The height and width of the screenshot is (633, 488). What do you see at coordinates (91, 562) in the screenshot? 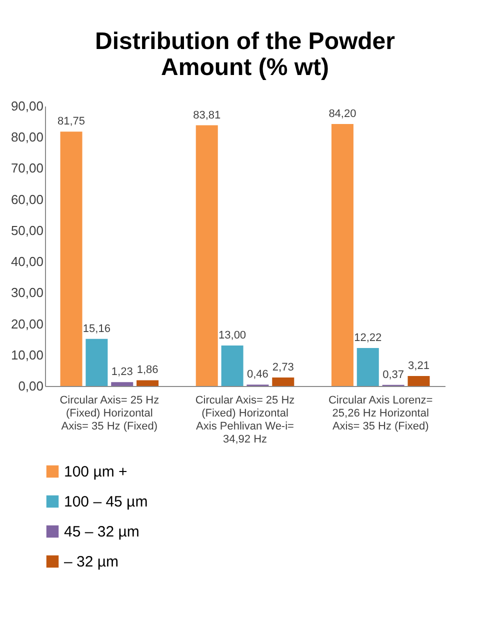
I see `legend-label: – 32 µm` at bounding box center [91, 562].